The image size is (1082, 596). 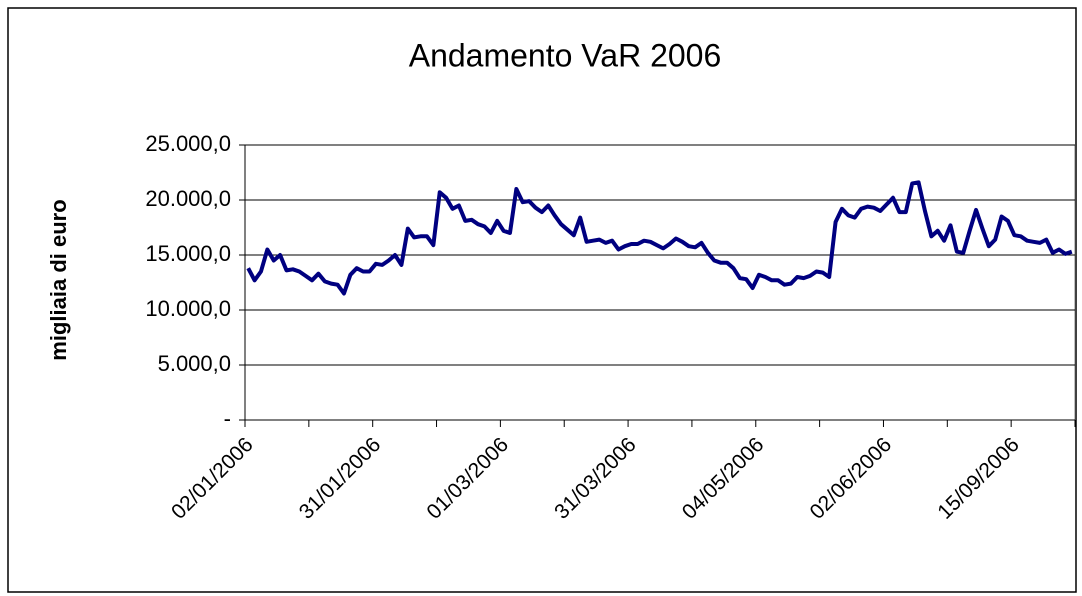 What do you see at coordinates (659, 238) in the screenshot?
I see `data-line` at bounding box center [659, 238].